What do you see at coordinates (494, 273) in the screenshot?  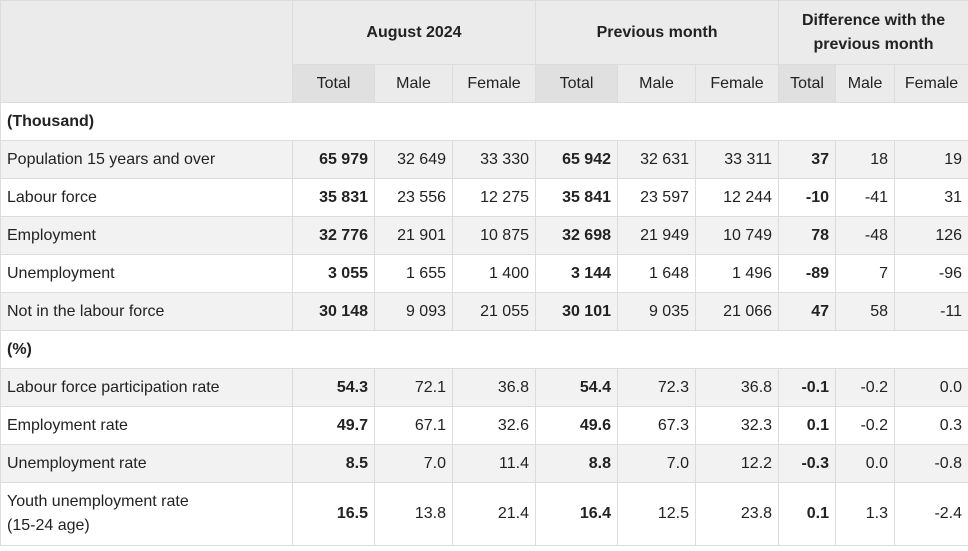 I see `cell-current-female: 1 400` at bounding box center [494, 273].